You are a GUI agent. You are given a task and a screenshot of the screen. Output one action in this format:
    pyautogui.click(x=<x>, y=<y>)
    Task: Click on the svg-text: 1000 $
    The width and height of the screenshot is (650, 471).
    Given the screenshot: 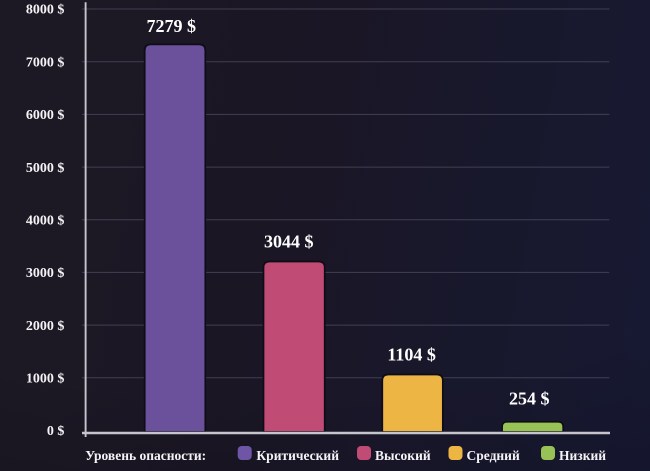 What is the action you would take?
    pyautogui.click(x=45, y=379)
    